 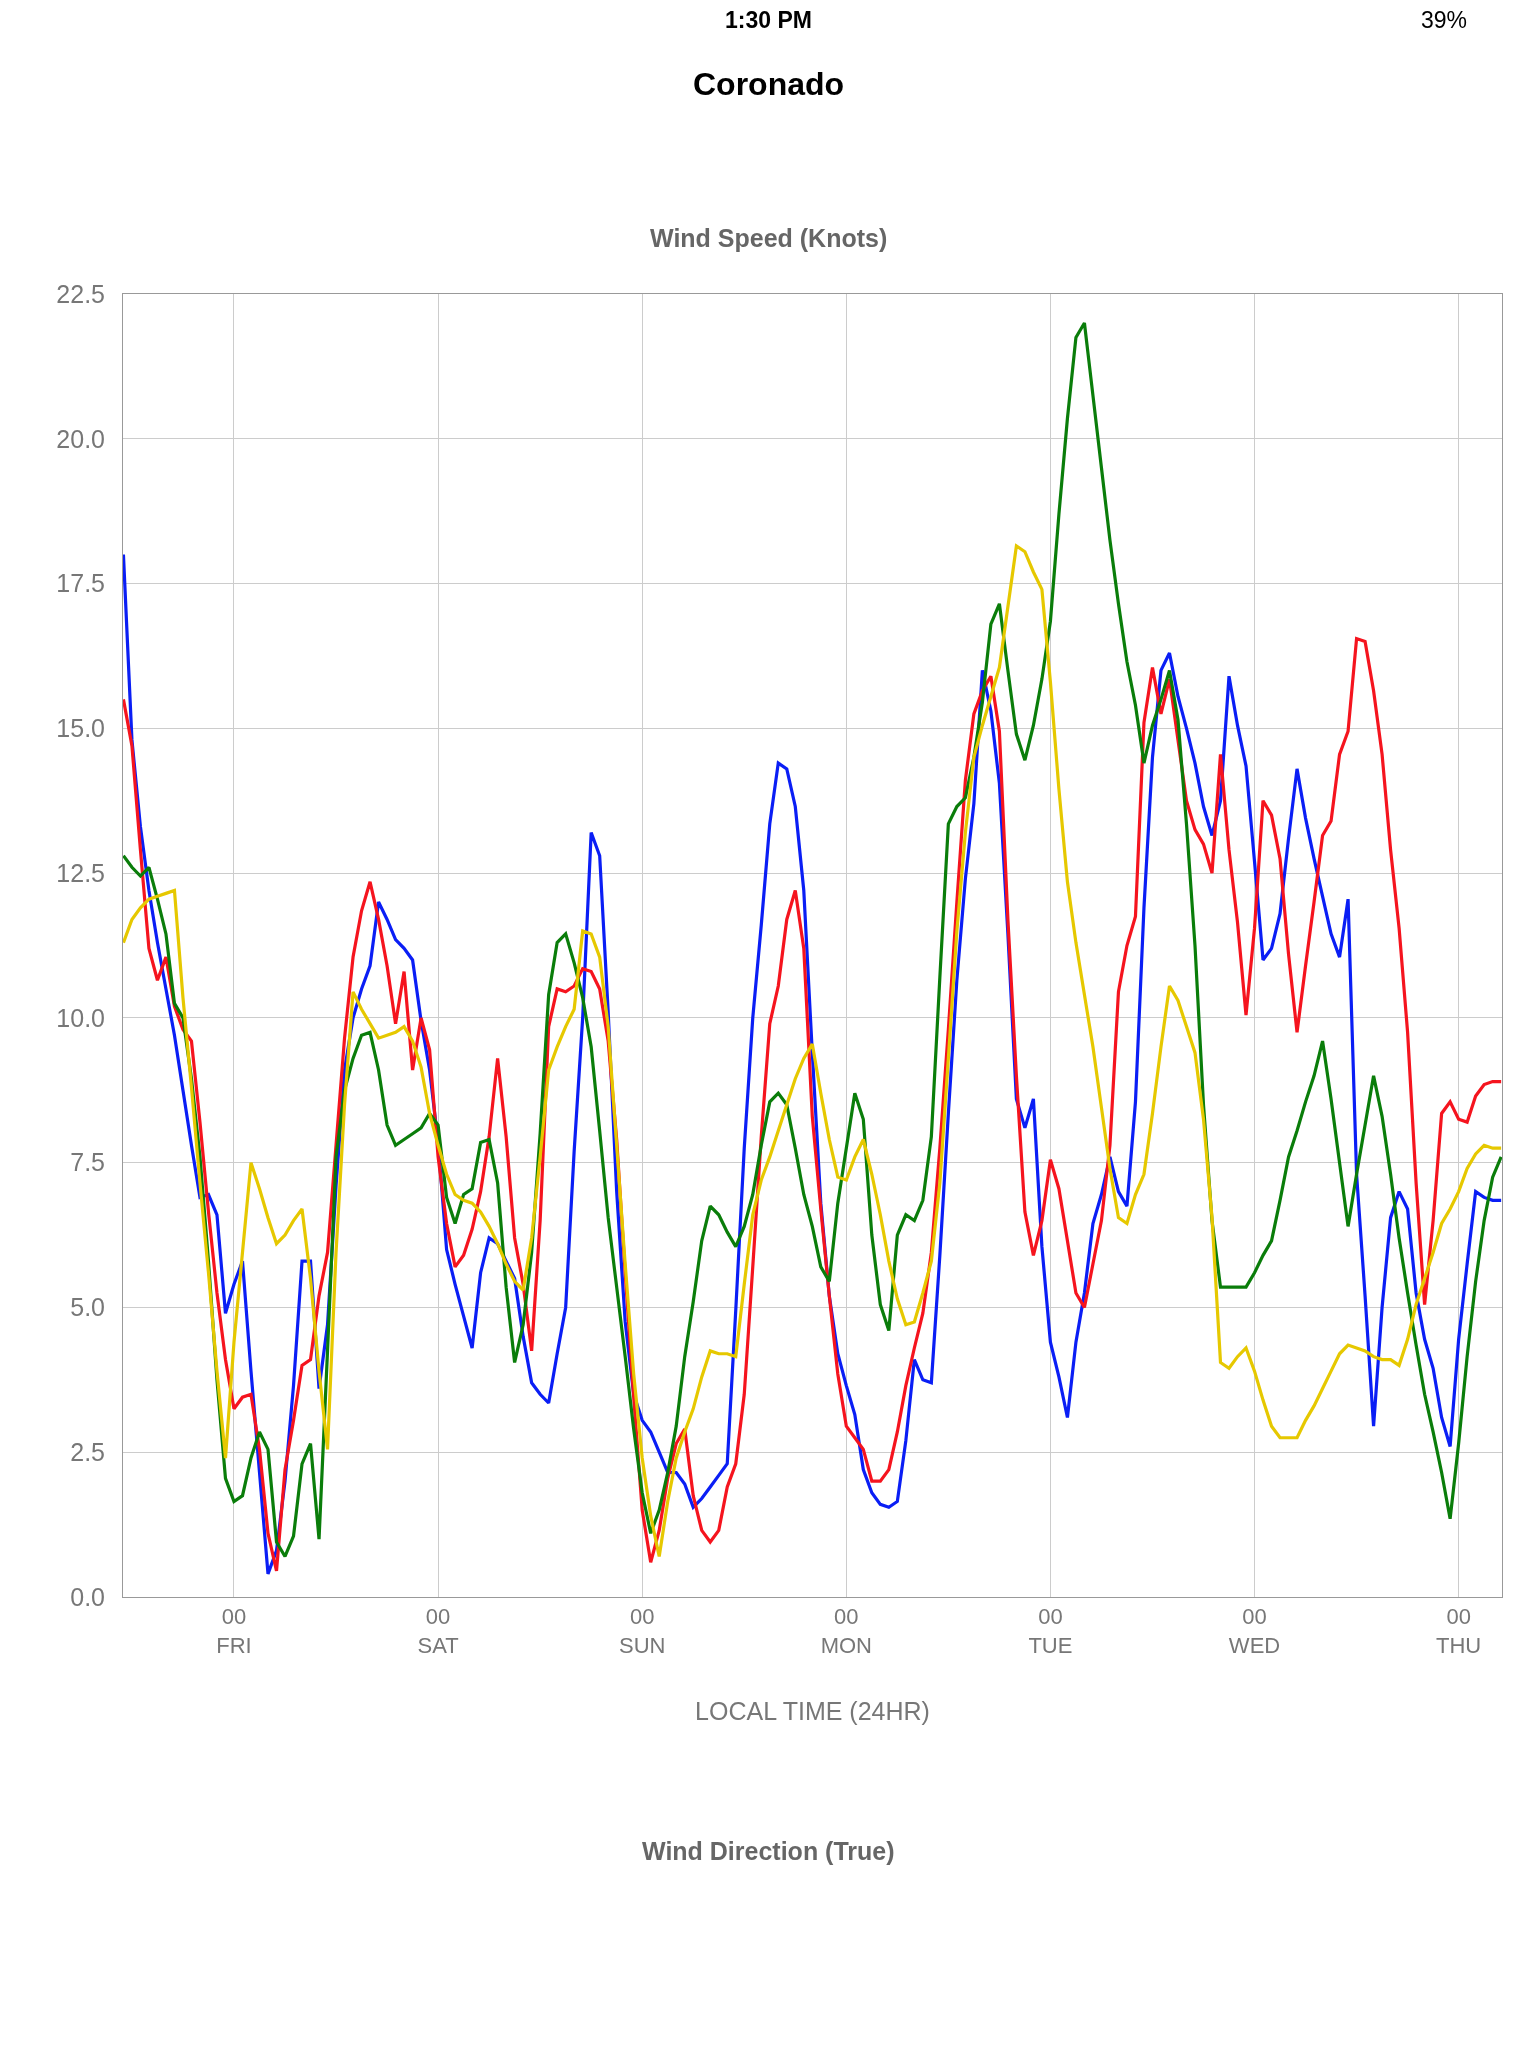 What do you see at coordinates (846, 1631) in the screenshot?
I see `x-tick-label: 00 MON` at bounding box center [846, 1631].